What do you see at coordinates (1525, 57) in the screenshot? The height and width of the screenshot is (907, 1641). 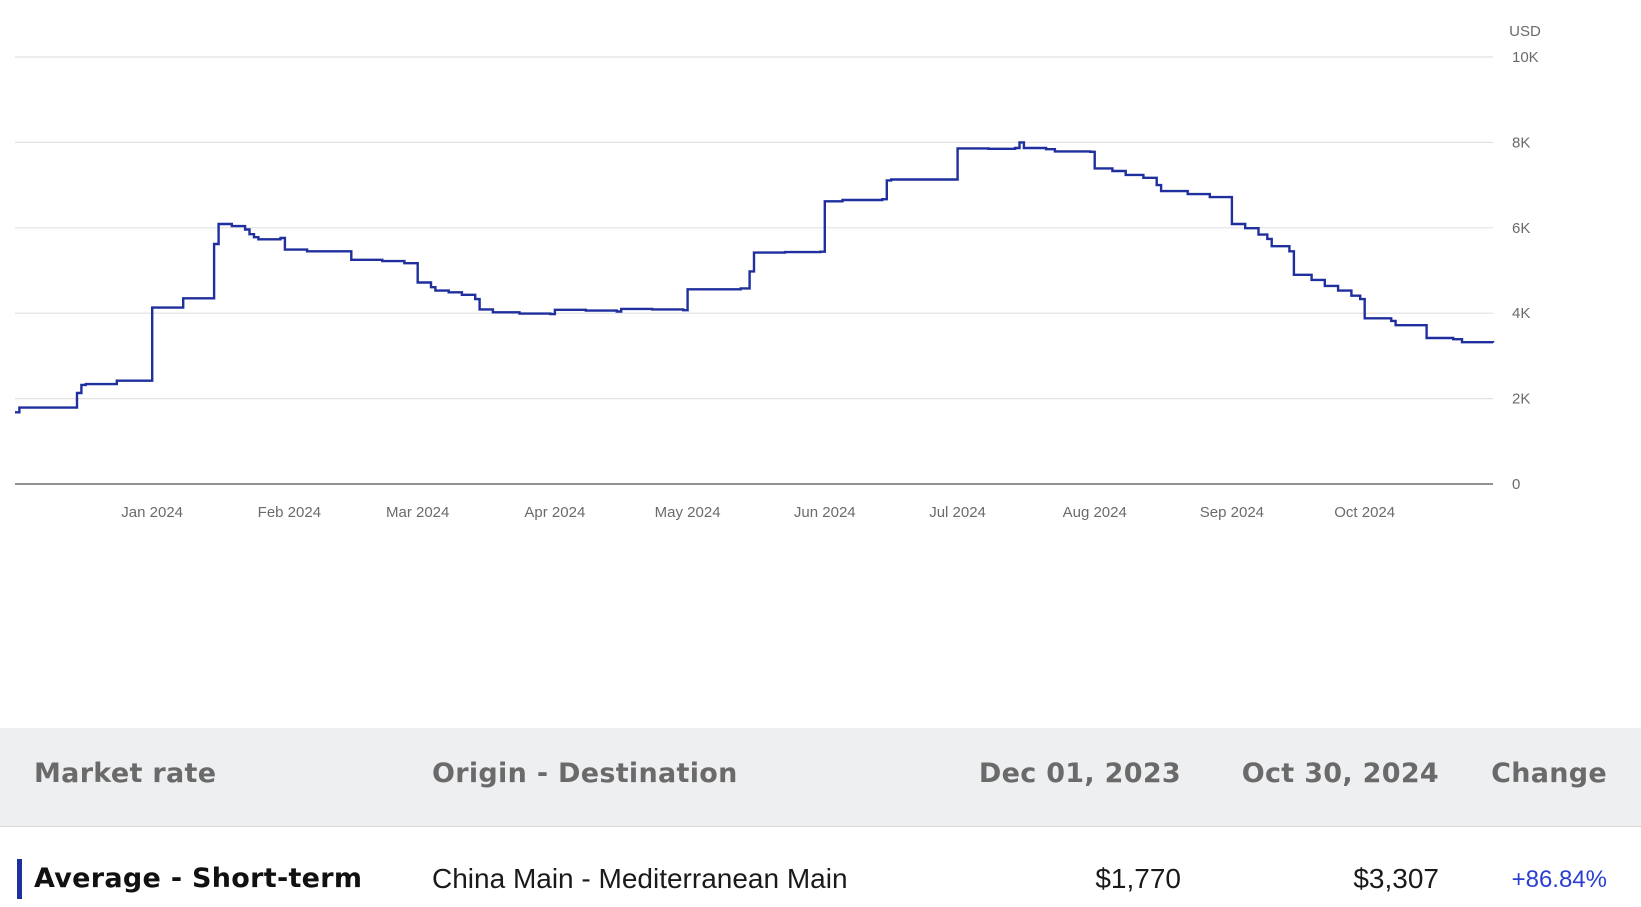 I see `y-tick-label: 10K` at bounding box center [1525, 57].